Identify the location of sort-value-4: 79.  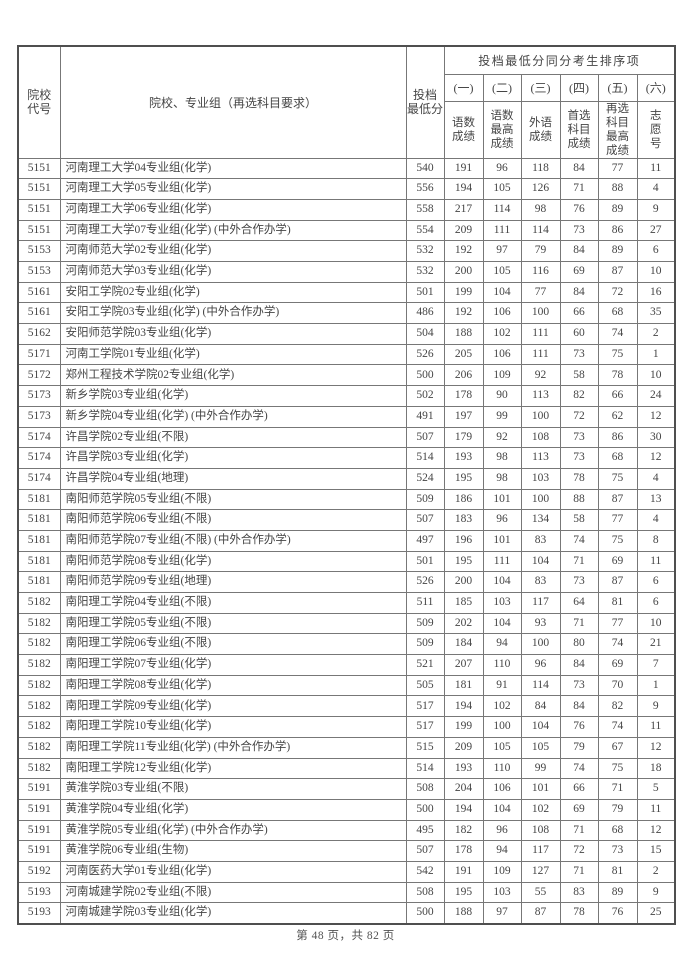
(579, 747).